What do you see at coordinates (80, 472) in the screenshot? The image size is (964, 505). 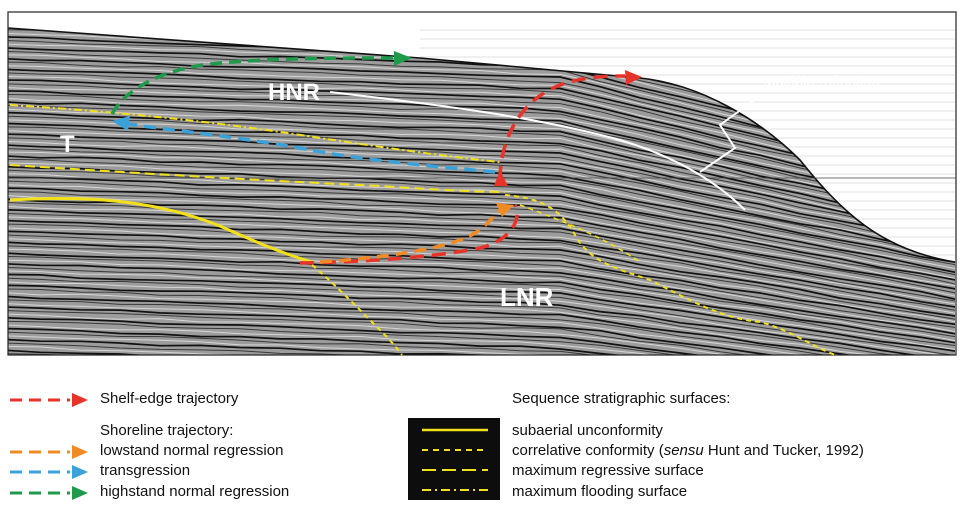 I see `blue-arrowhead-icon` at bounding box center [80, 472].